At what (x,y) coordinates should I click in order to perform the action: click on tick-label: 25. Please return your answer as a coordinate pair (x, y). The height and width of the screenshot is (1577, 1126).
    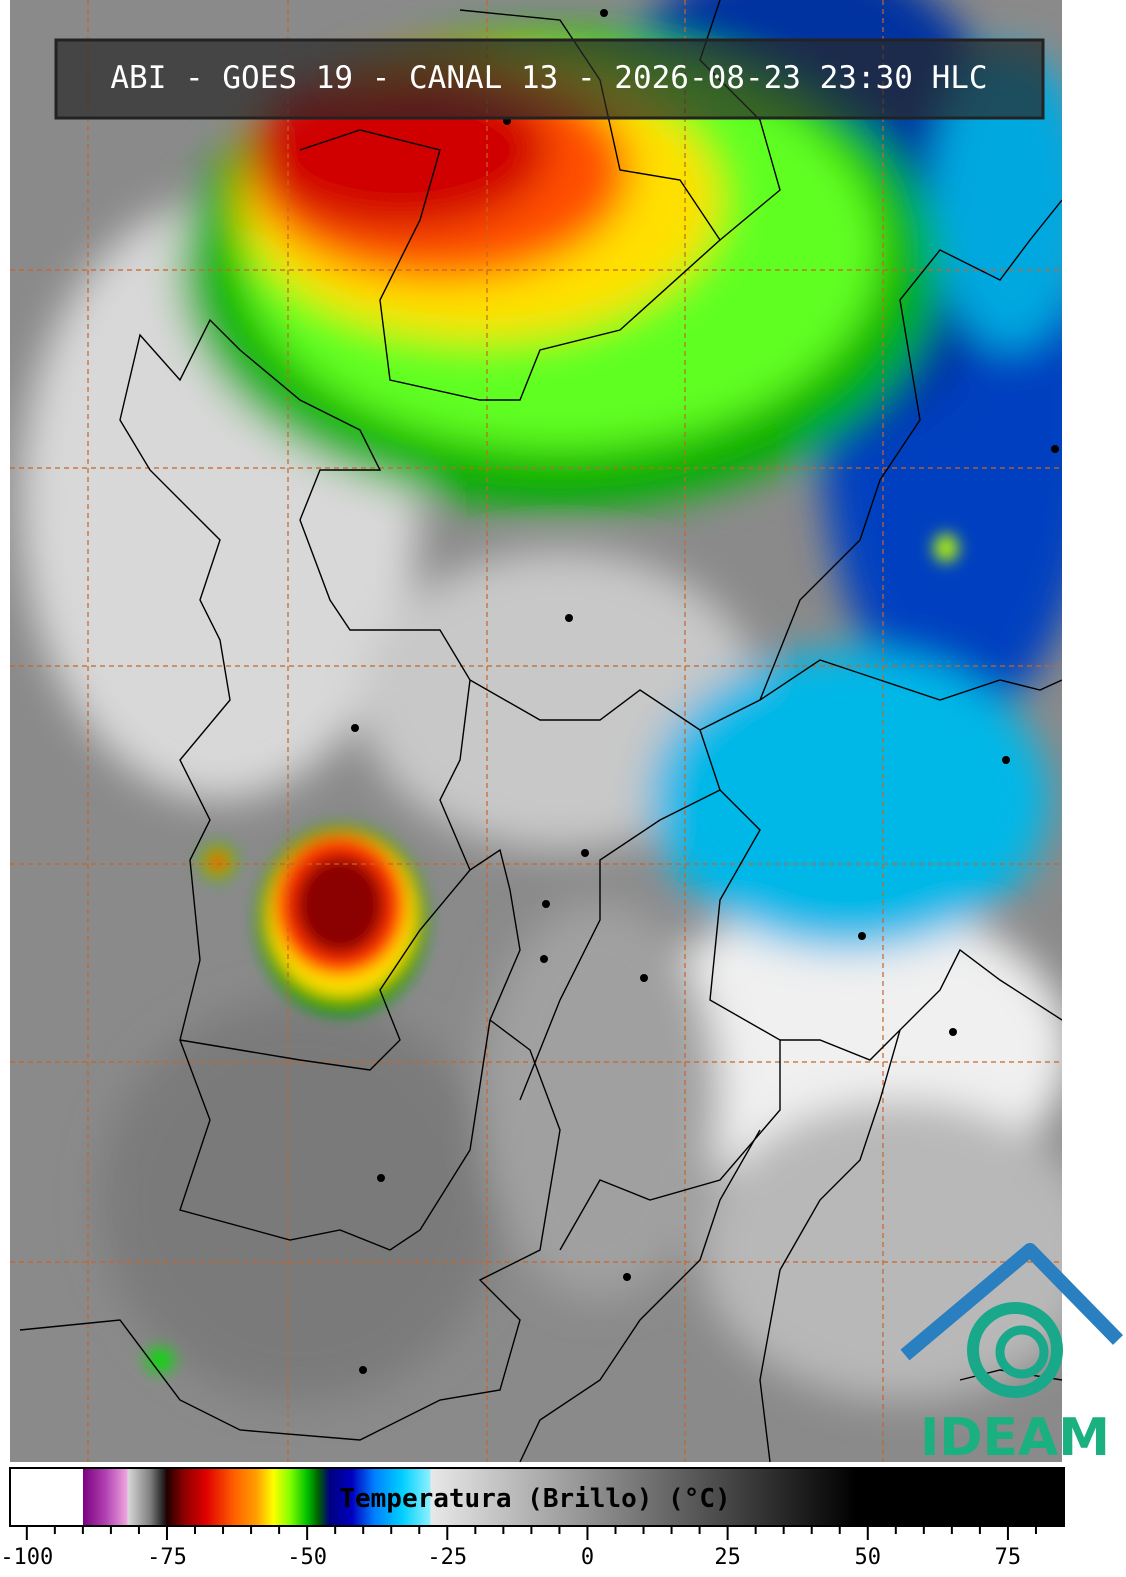
    Looking at the image, I should click on (727, 1557).